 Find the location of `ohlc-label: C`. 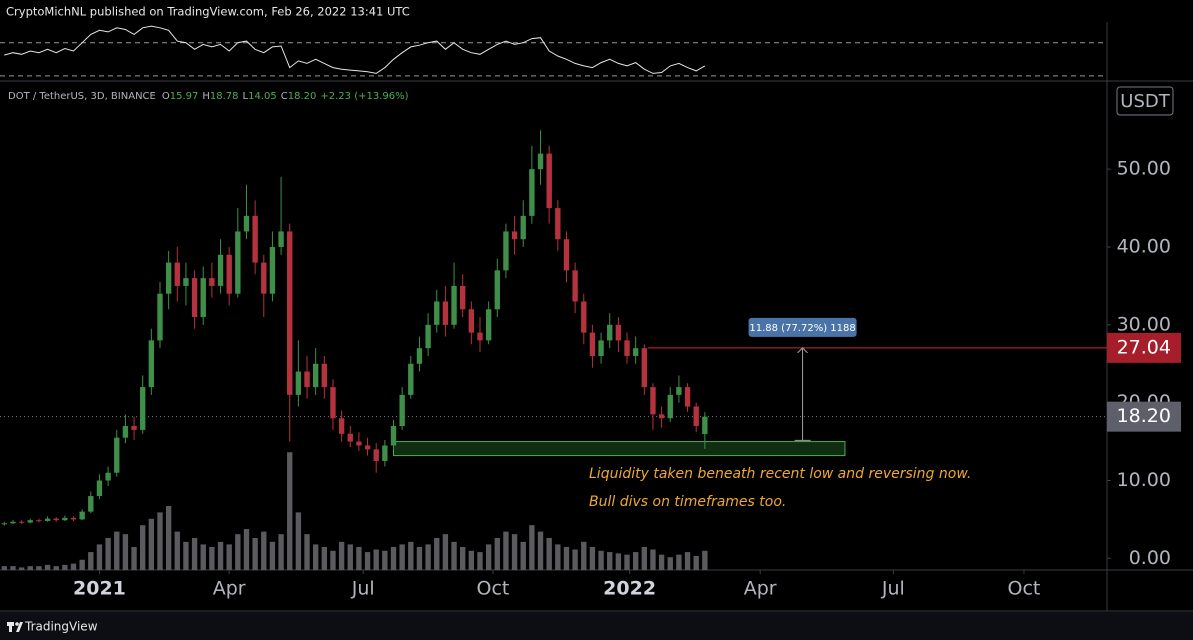

ohlc-label: C is located at coordinates (284, 96).